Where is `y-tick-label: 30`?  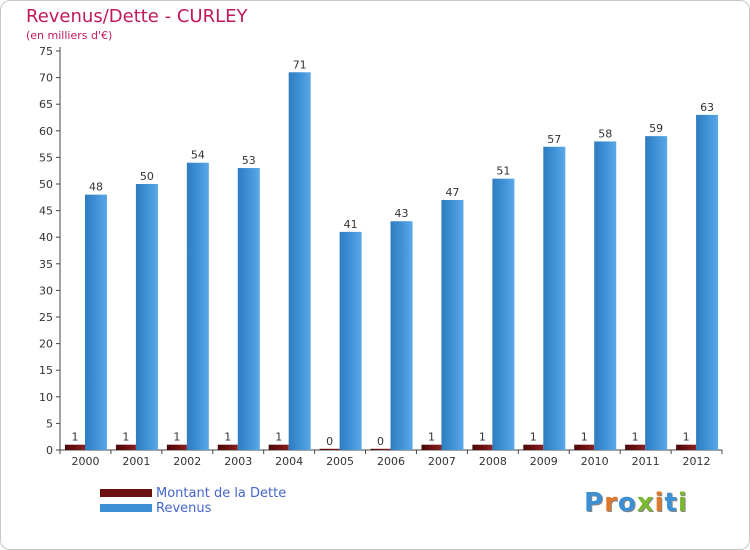
y-tick-label: 30 is located at coordinates (46, 290).